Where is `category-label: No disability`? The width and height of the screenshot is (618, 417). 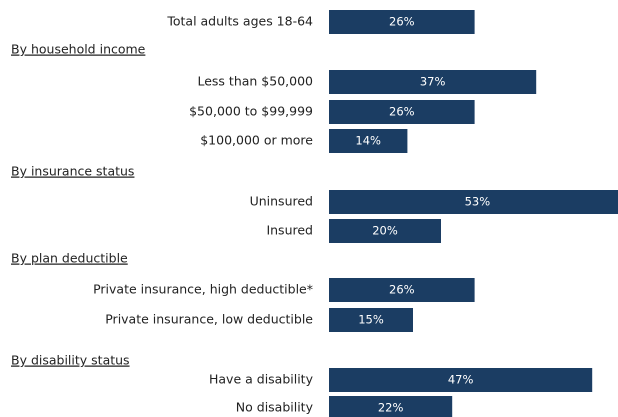 category-label: No disability is located at coordinates (275, 407).